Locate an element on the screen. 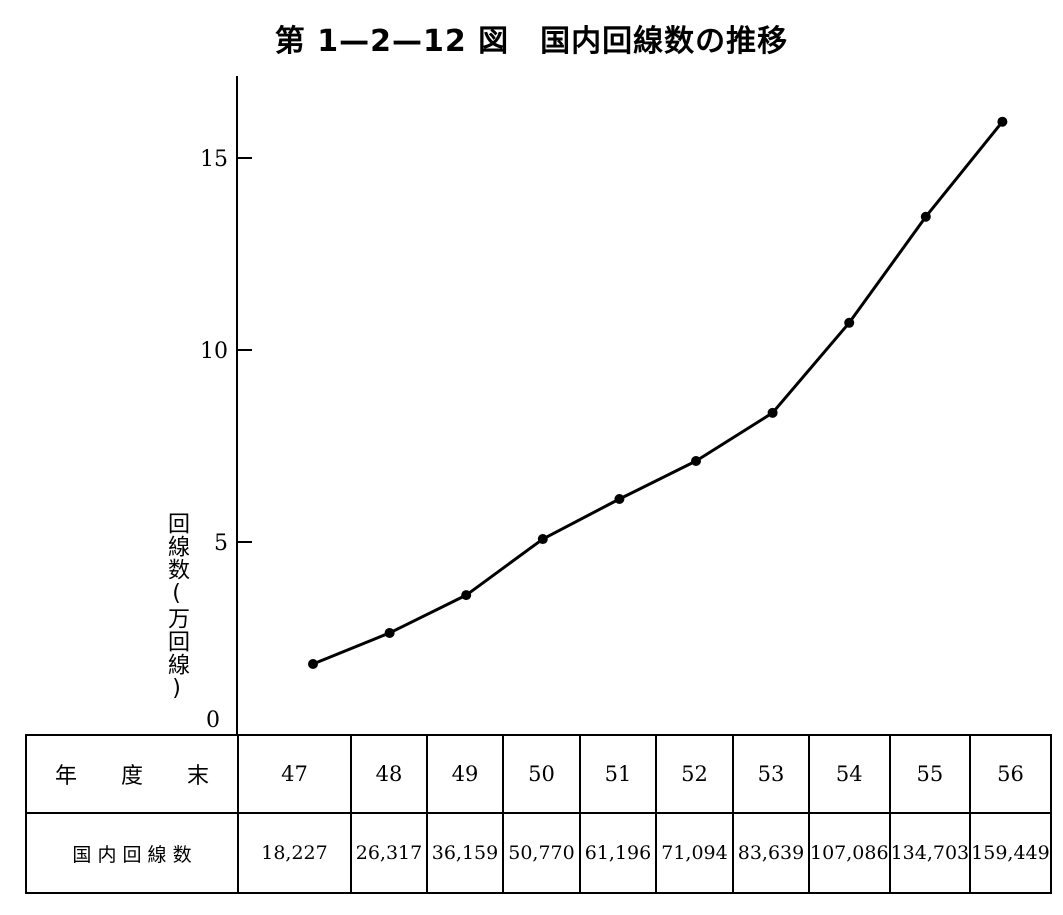  y-tick-label: 5 is located at coordinates (221, 543).